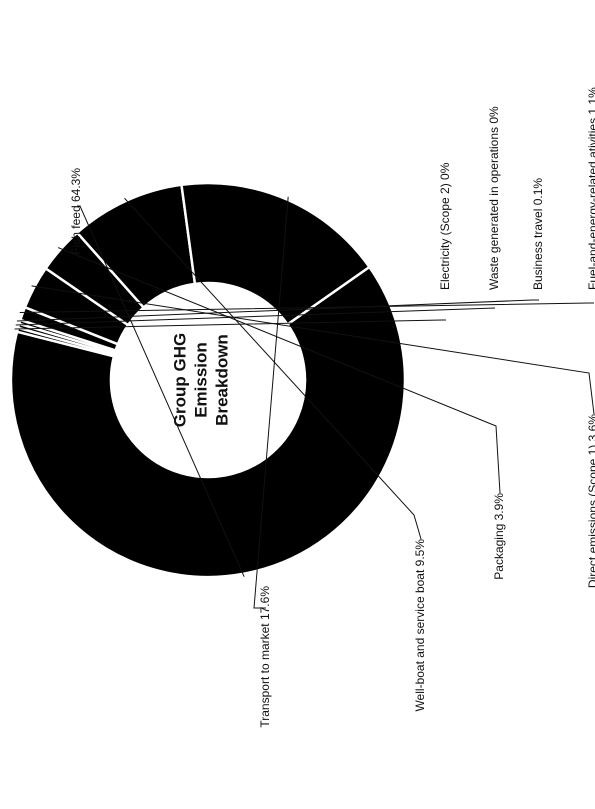 This screenshot has width=595, height=809. I want to click on slice-label-3: Waste generated in operations 0%, so click(494, 198).